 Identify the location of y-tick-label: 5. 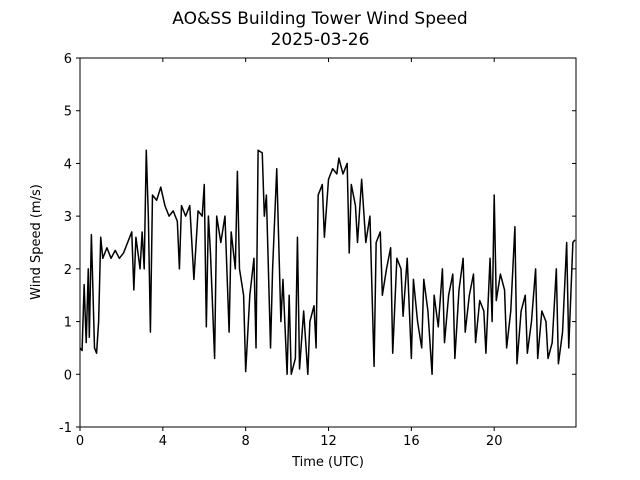
(68, 112).